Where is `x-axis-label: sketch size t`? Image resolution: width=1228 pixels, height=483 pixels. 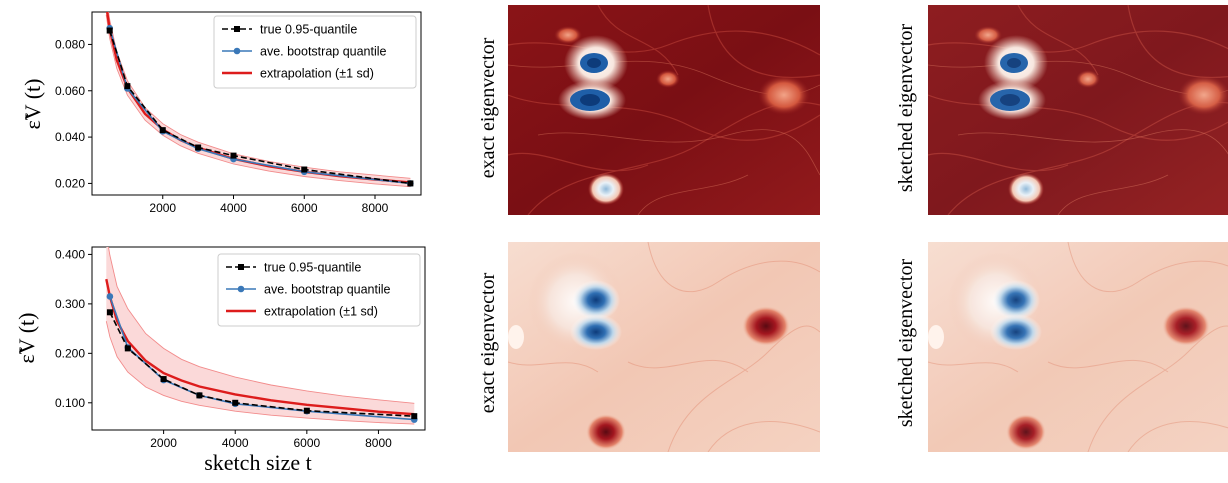 x-axis-label: sketch size t is located at coordinates (258, 462).